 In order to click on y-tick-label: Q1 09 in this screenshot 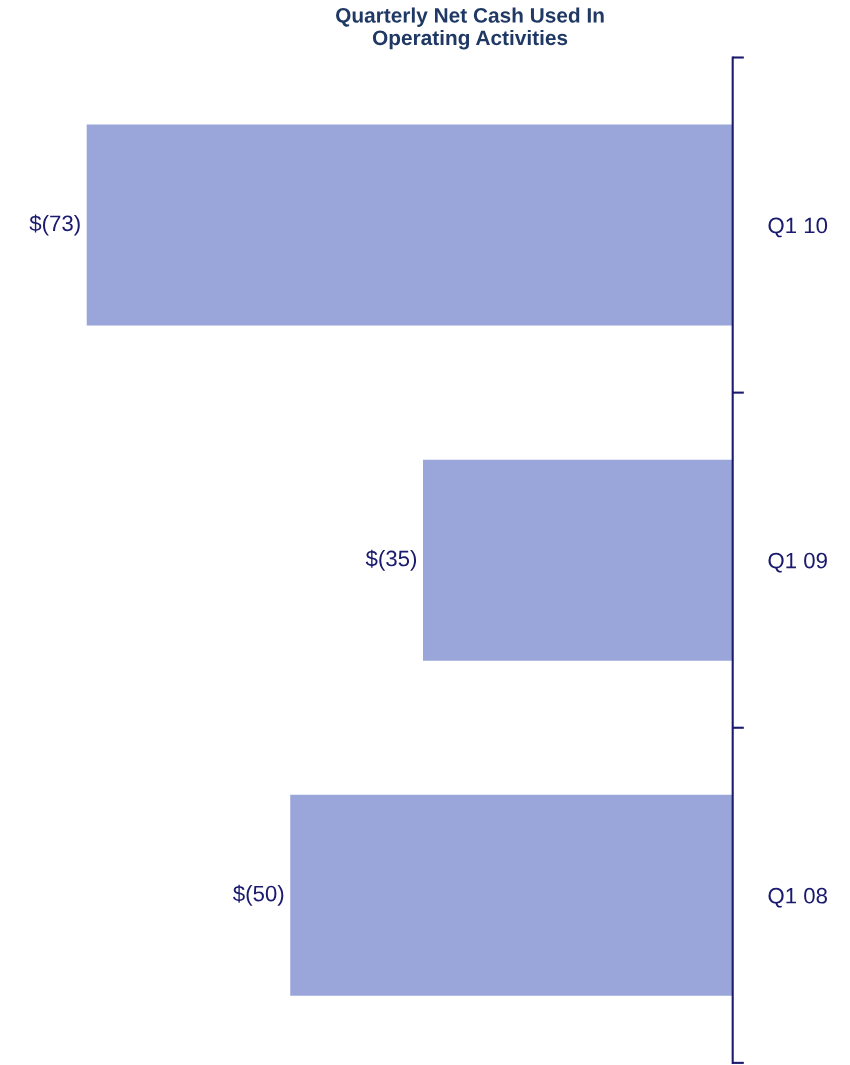, I will do `click(797, 562)`.